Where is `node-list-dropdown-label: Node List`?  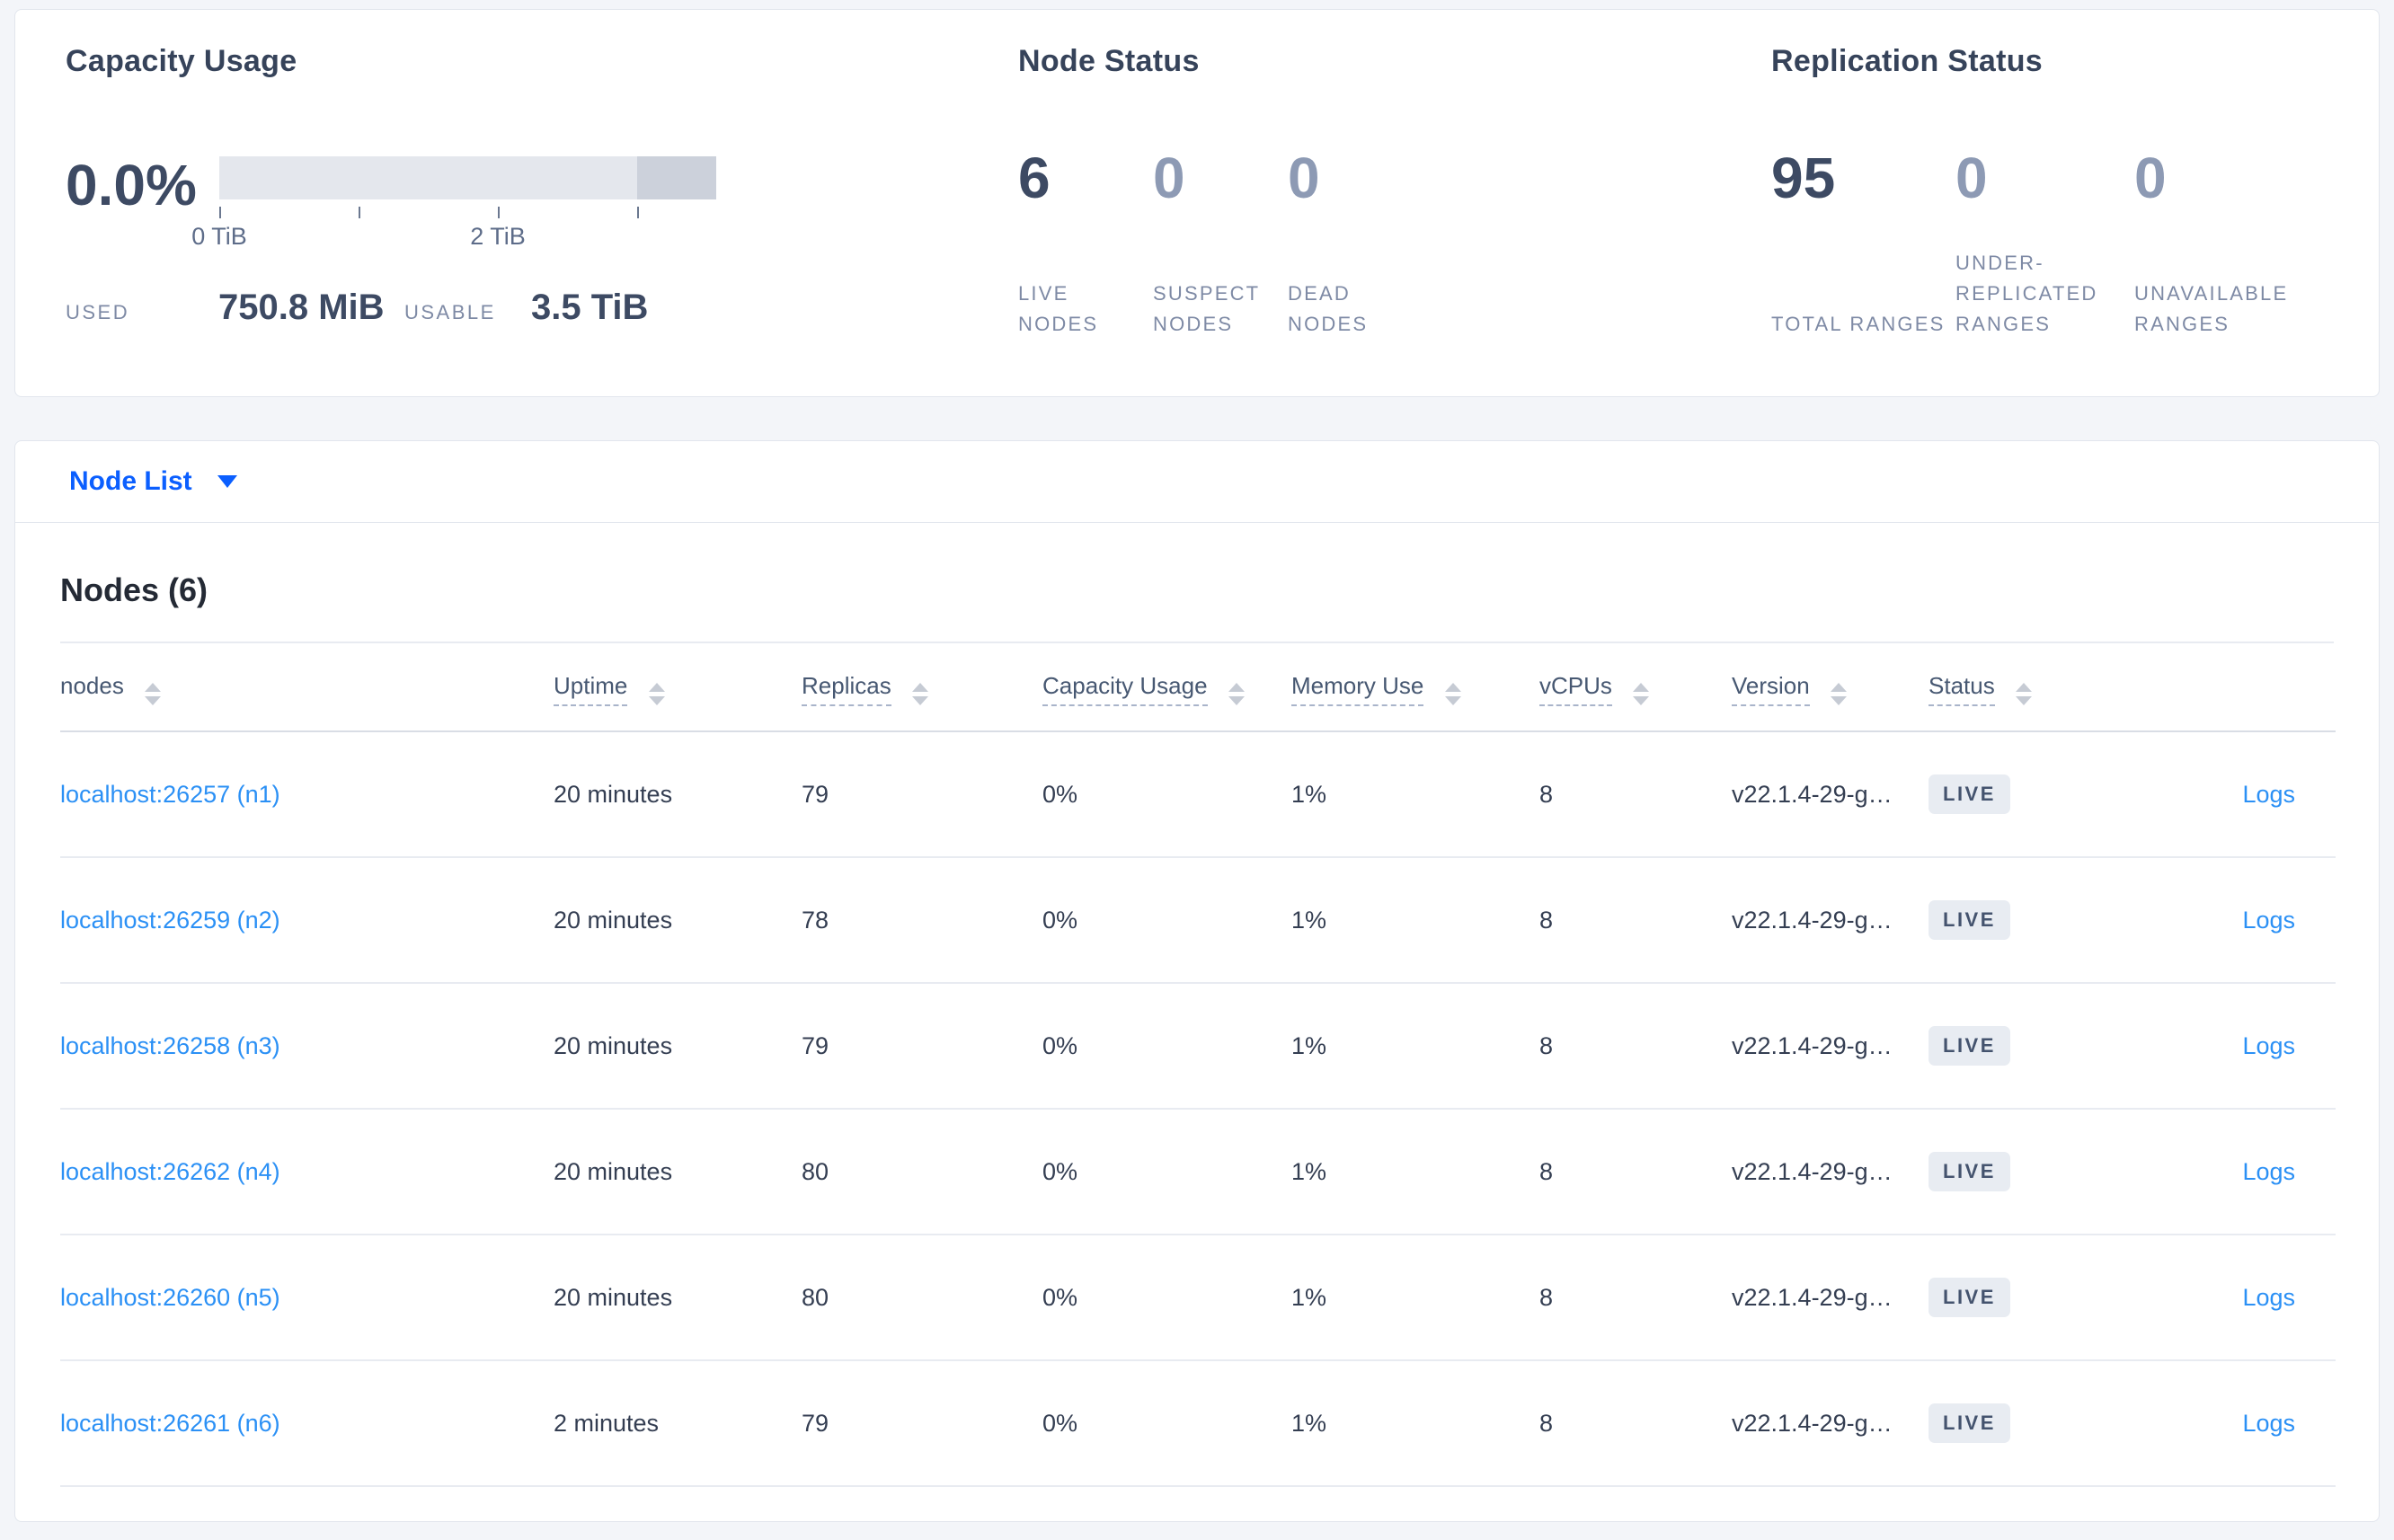 node-list-dropdown-label: Node List is located at coordinates (130, 481).